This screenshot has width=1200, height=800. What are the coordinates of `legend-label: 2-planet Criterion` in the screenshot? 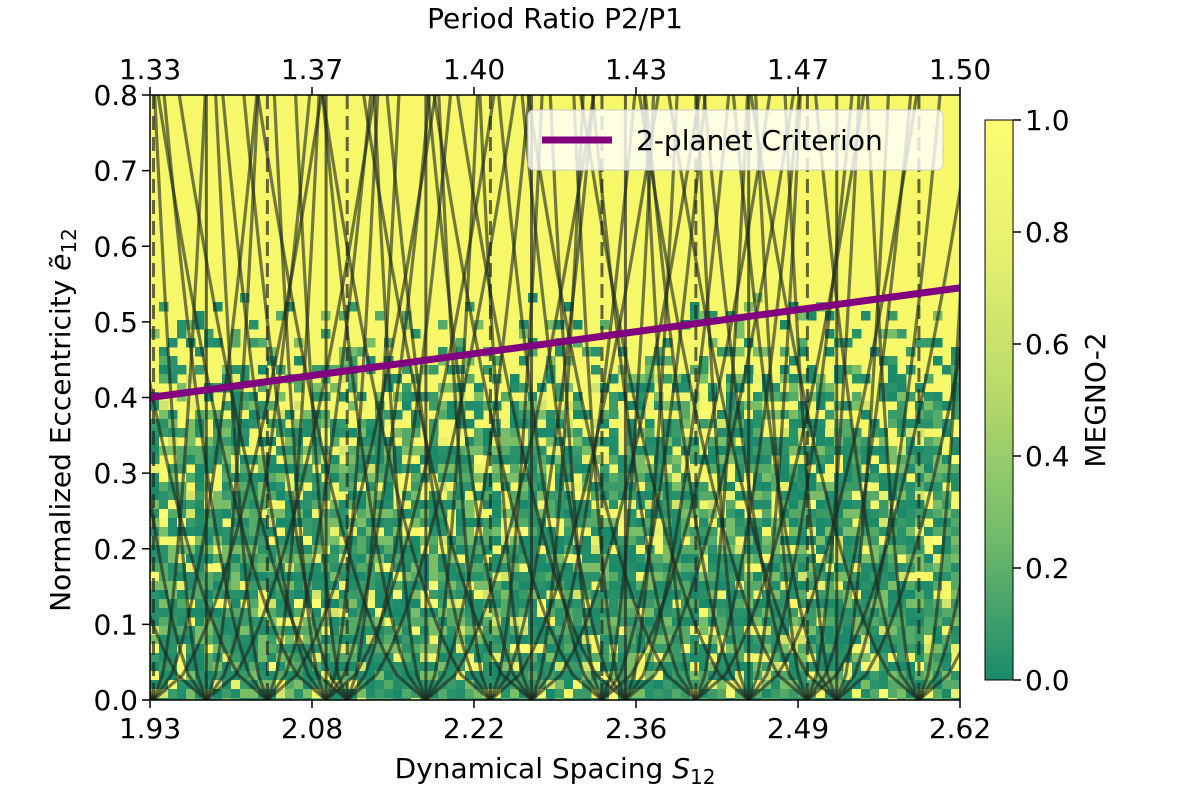 It's located at (759, 140).